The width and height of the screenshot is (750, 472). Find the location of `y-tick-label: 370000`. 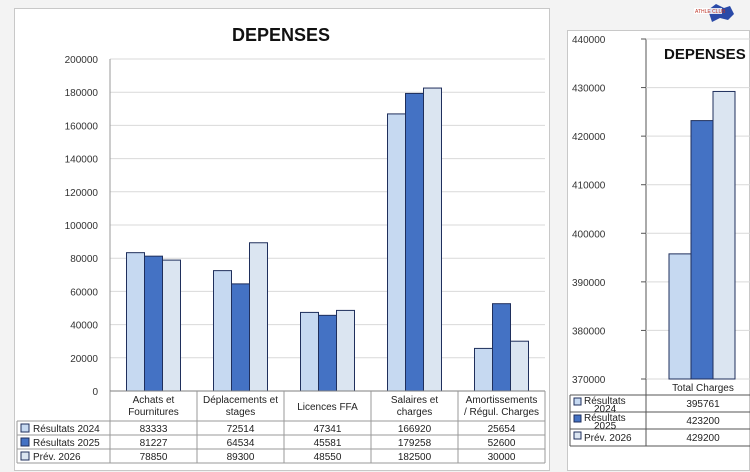

y-tick-label: 370000 is located at coordinates (589, 380).